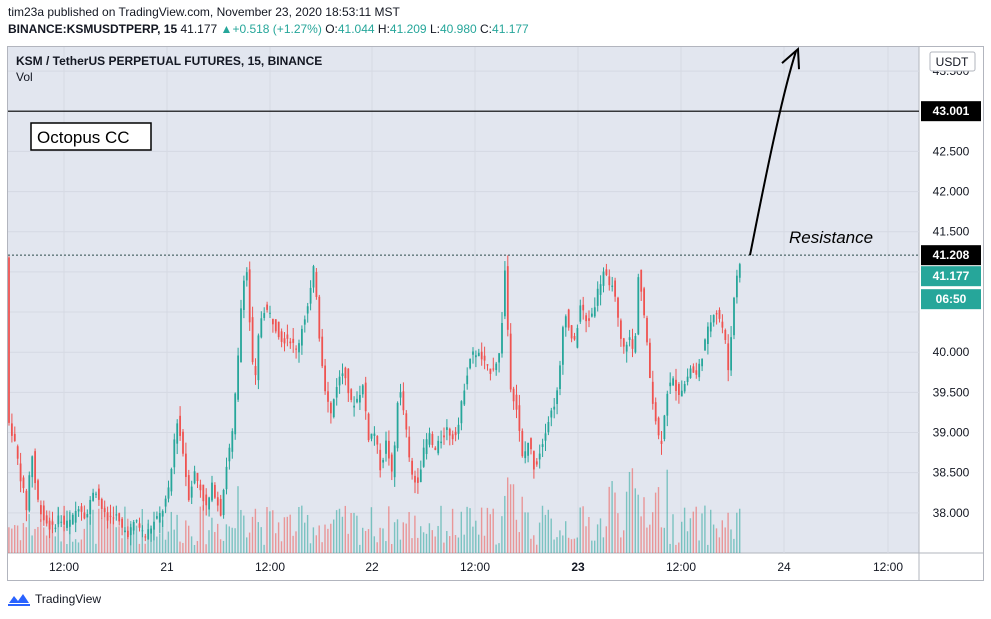  Describe the element at coordinates (773, 153) in the screenshot. I see `forecast-arrow-icon` at that location.